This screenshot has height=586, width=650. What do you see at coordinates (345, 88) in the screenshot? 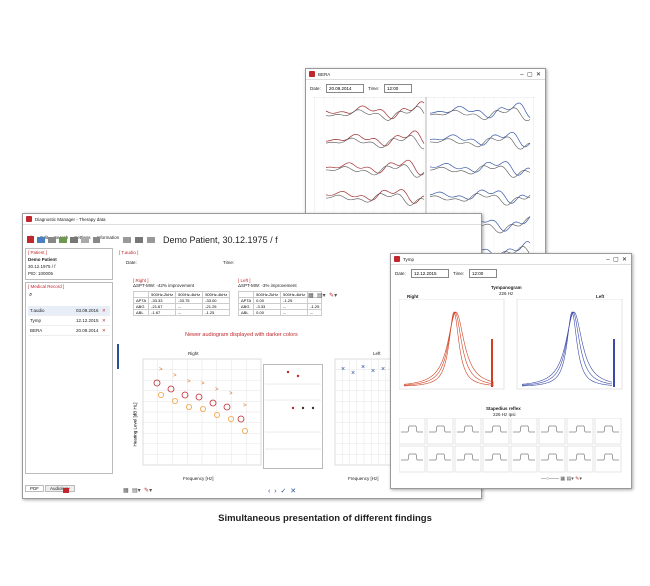
I see `date-field: 20.09.2014` at bounding box center [345, 88].